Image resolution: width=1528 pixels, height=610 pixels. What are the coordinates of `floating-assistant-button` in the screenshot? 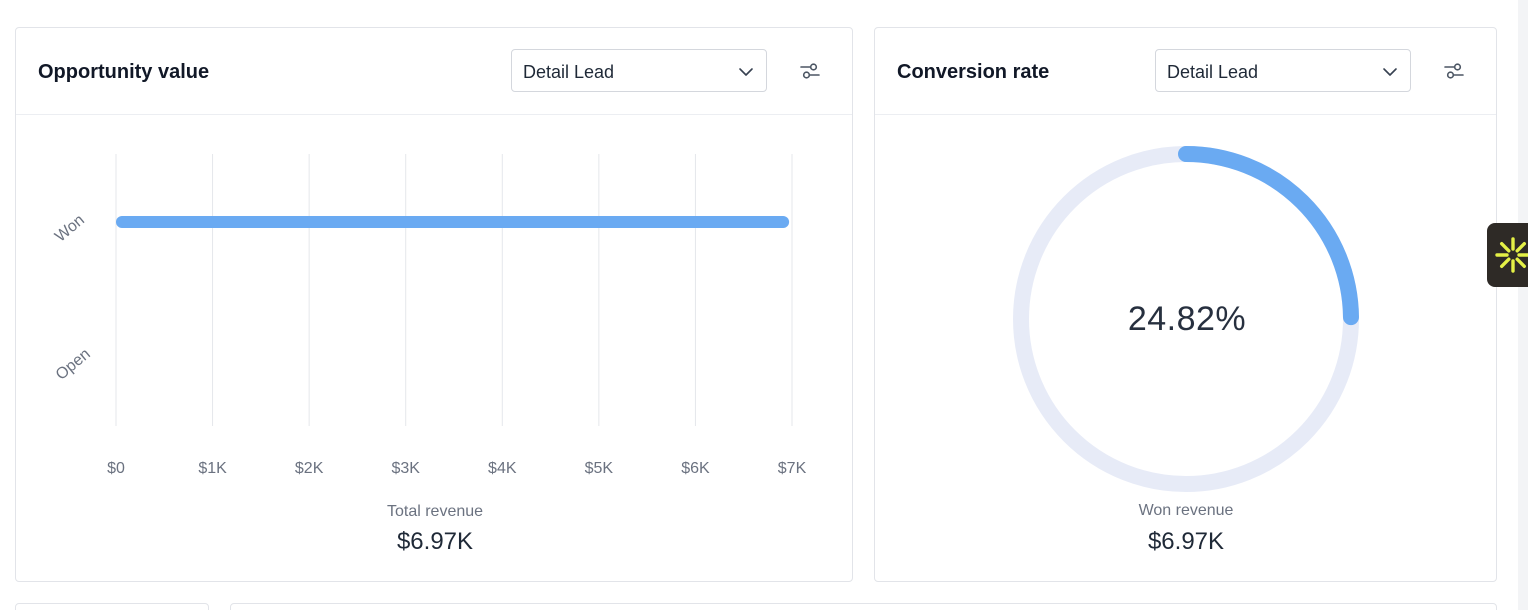 It's located at (1507, 255).